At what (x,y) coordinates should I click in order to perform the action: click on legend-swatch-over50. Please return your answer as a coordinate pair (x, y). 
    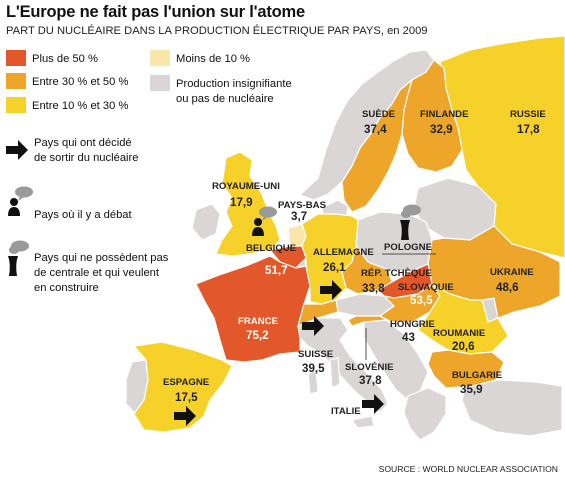
    Looking at the image, I should click on (16, 58).